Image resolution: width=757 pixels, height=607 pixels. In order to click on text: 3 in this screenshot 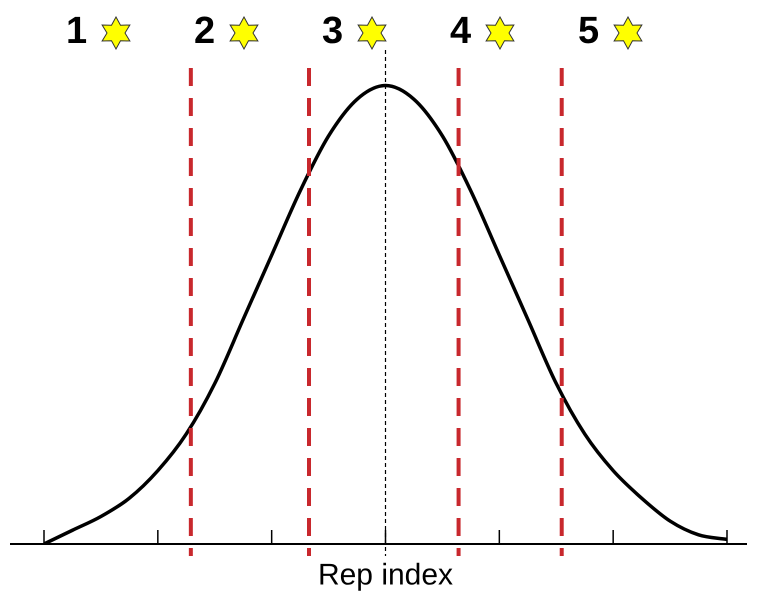, I will do `click(333, 31)`.